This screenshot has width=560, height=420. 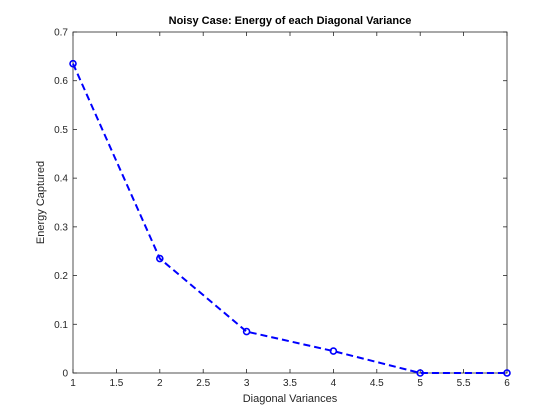 I want to click on y-tick-label: 0, so click(x=65, y=374).